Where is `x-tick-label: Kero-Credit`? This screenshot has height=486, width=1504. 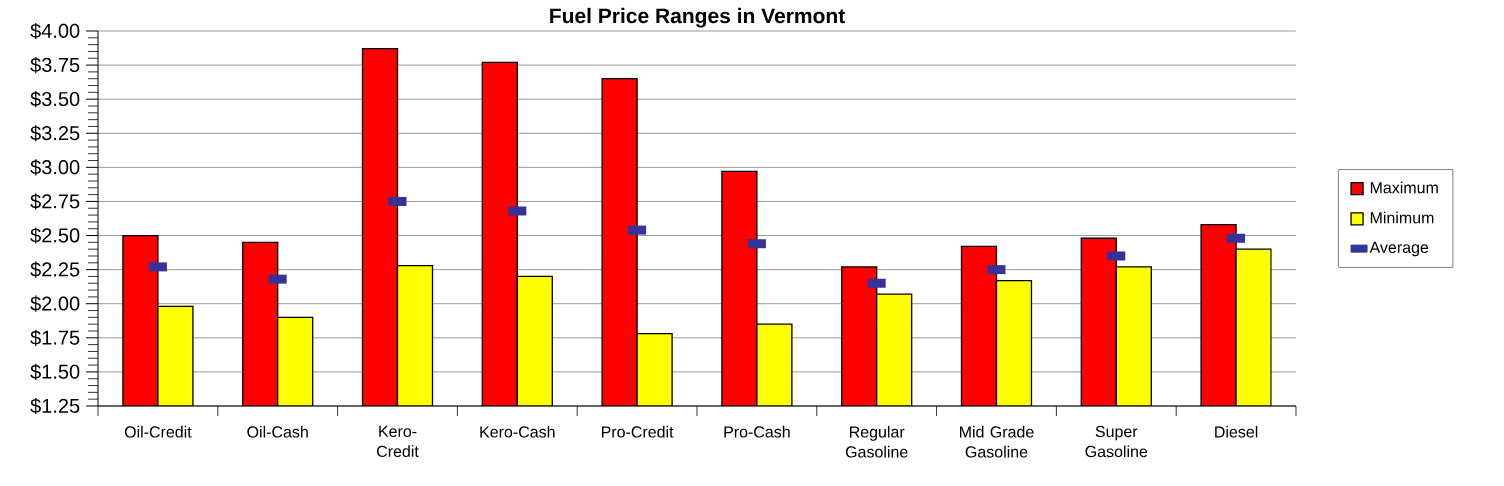 x-tick-label: Kero-Credit is located at coordinates (397, 441).